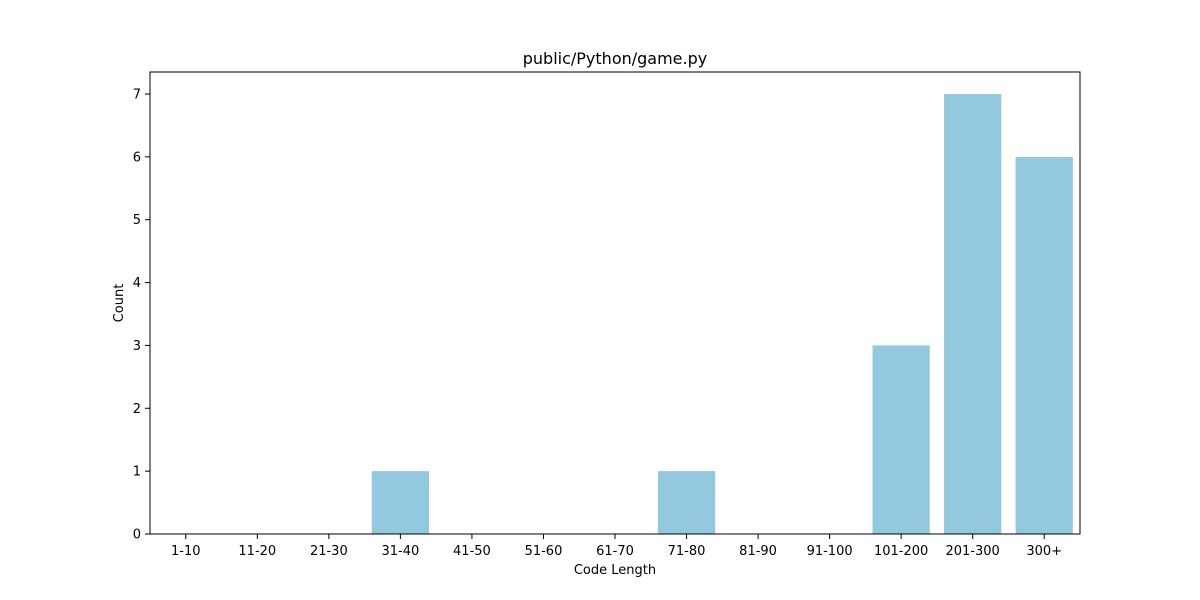 The width and height of the screenshot is (1200, 600). I want to click on y-tick-label: 6, so click(137, 157).